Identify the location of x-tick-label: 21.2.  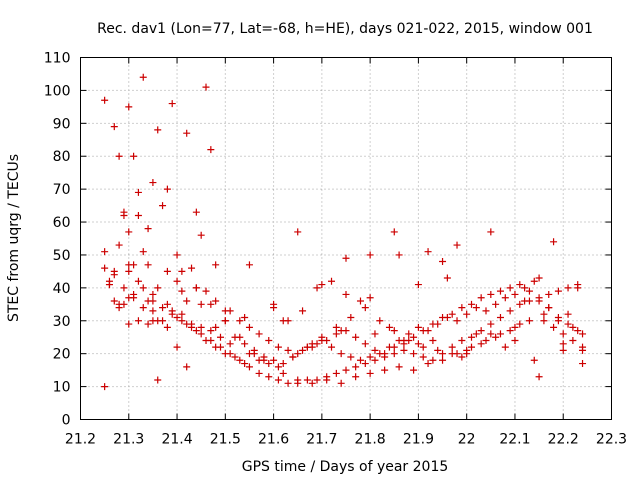
(80, 440).